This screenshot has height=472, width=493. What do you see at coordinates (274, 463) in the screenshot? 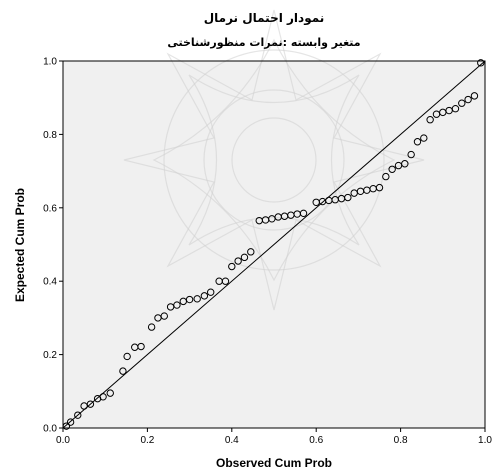
I see `x-axis-title: Observed Cum Prob` at bounding box center [274, 463].